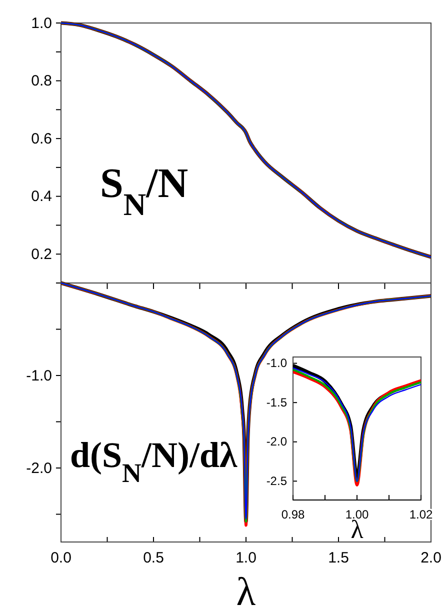 This screenshot has height=612, width=448. I want to click on annotation: S$_{N}$/N, so click(144, 191).